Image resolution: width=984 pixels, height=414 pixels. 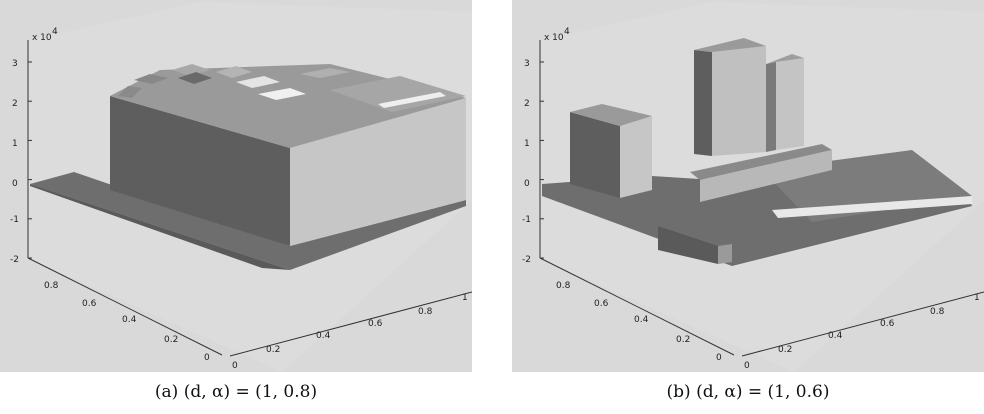 What do you see at coordinates (527, 184) in the screenshot?
I see `chart-b-z-tick-label: 0` at bounding box center [527, 184].